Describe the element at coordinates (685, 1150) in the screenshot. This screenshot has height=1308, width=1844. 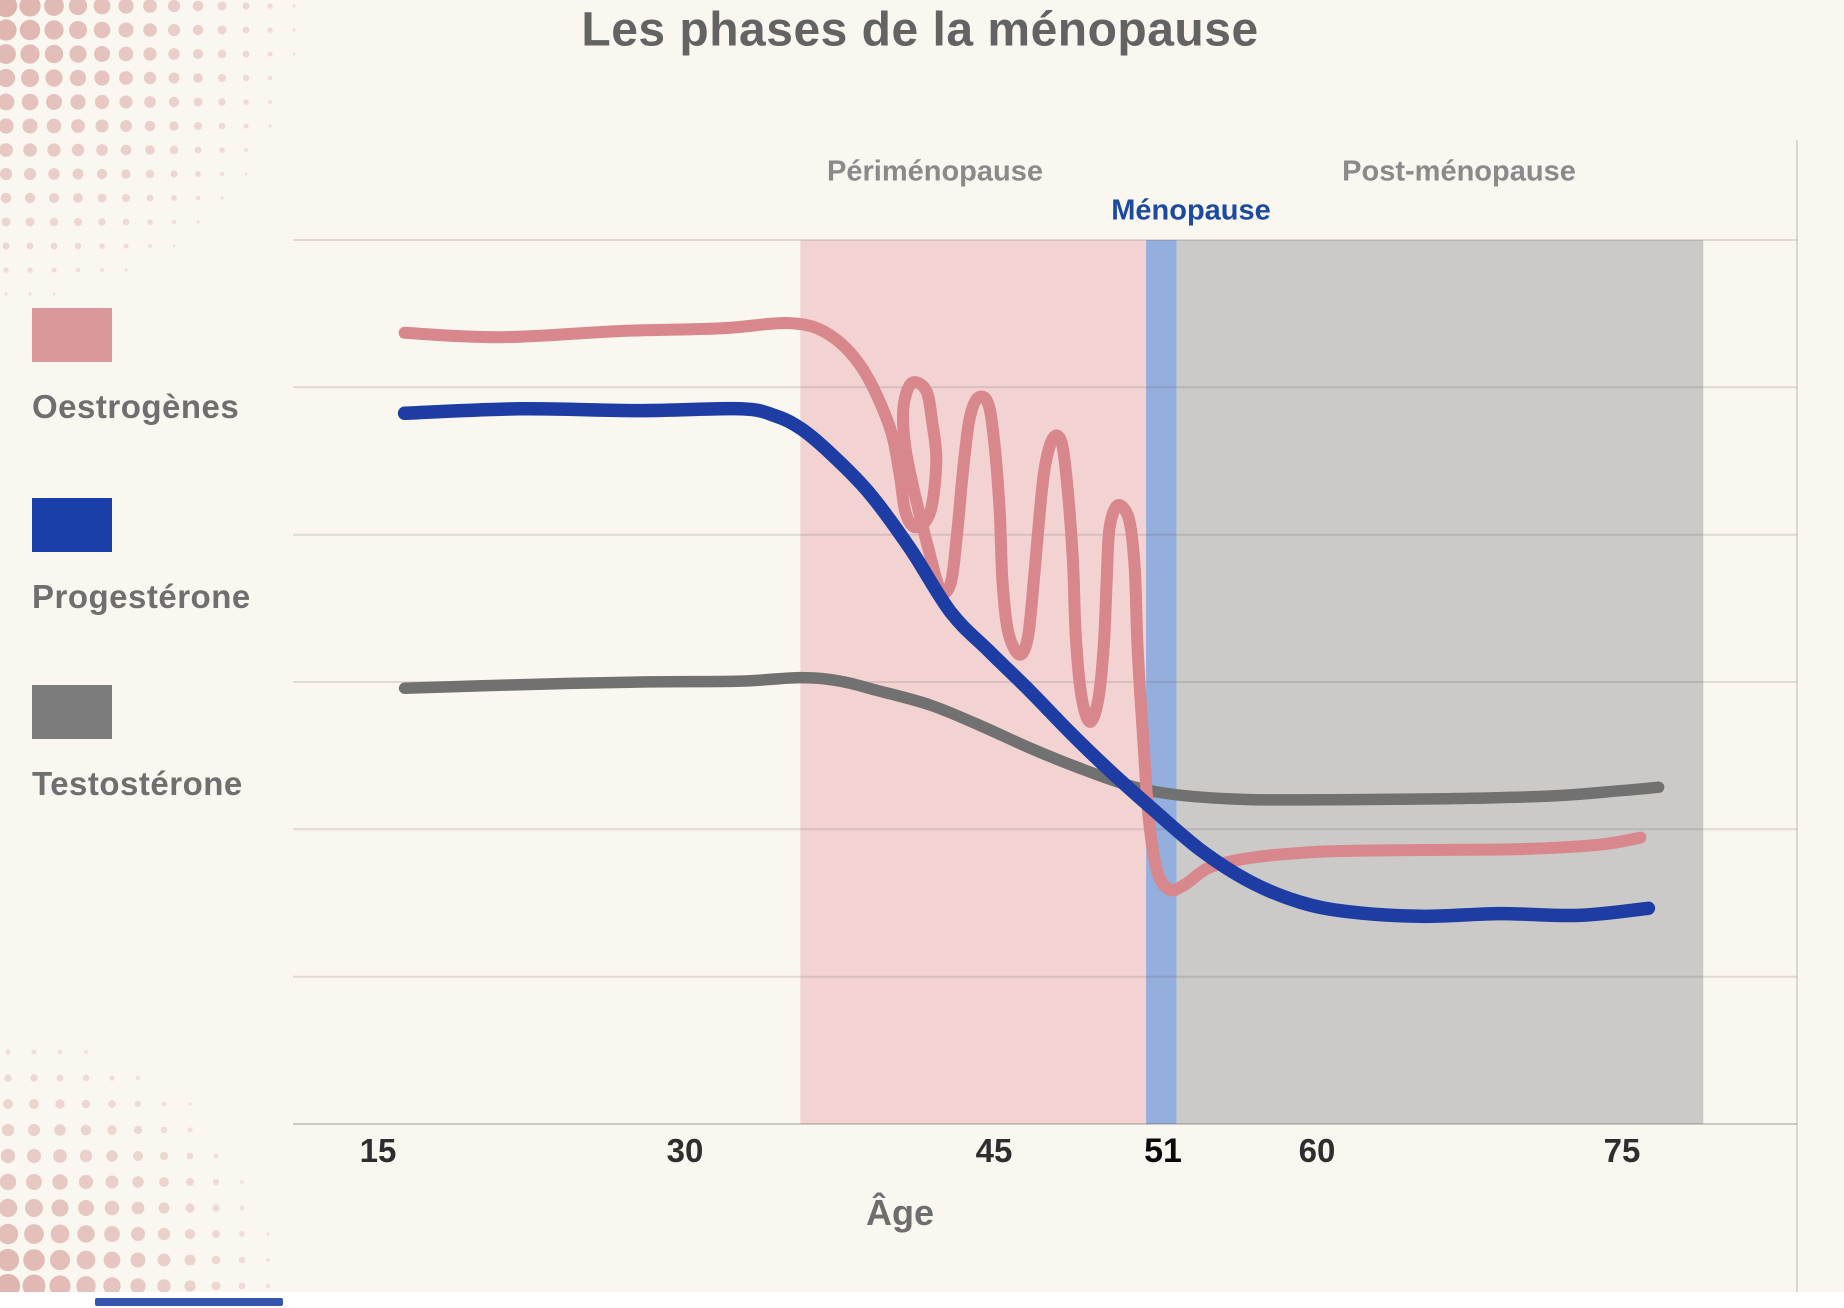
I see `x-tick-label-30: 30` at that location.